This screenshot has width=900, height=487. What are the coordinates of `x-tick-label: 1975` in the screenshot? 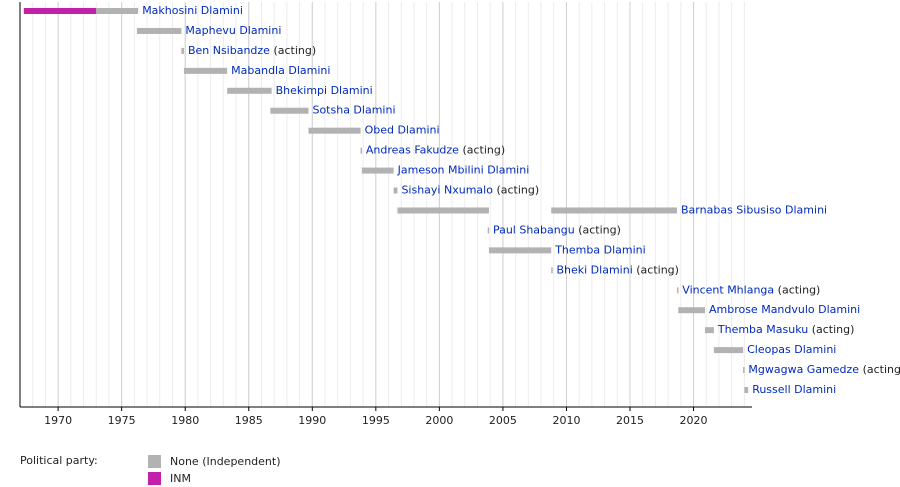 It's located at (122, 420).